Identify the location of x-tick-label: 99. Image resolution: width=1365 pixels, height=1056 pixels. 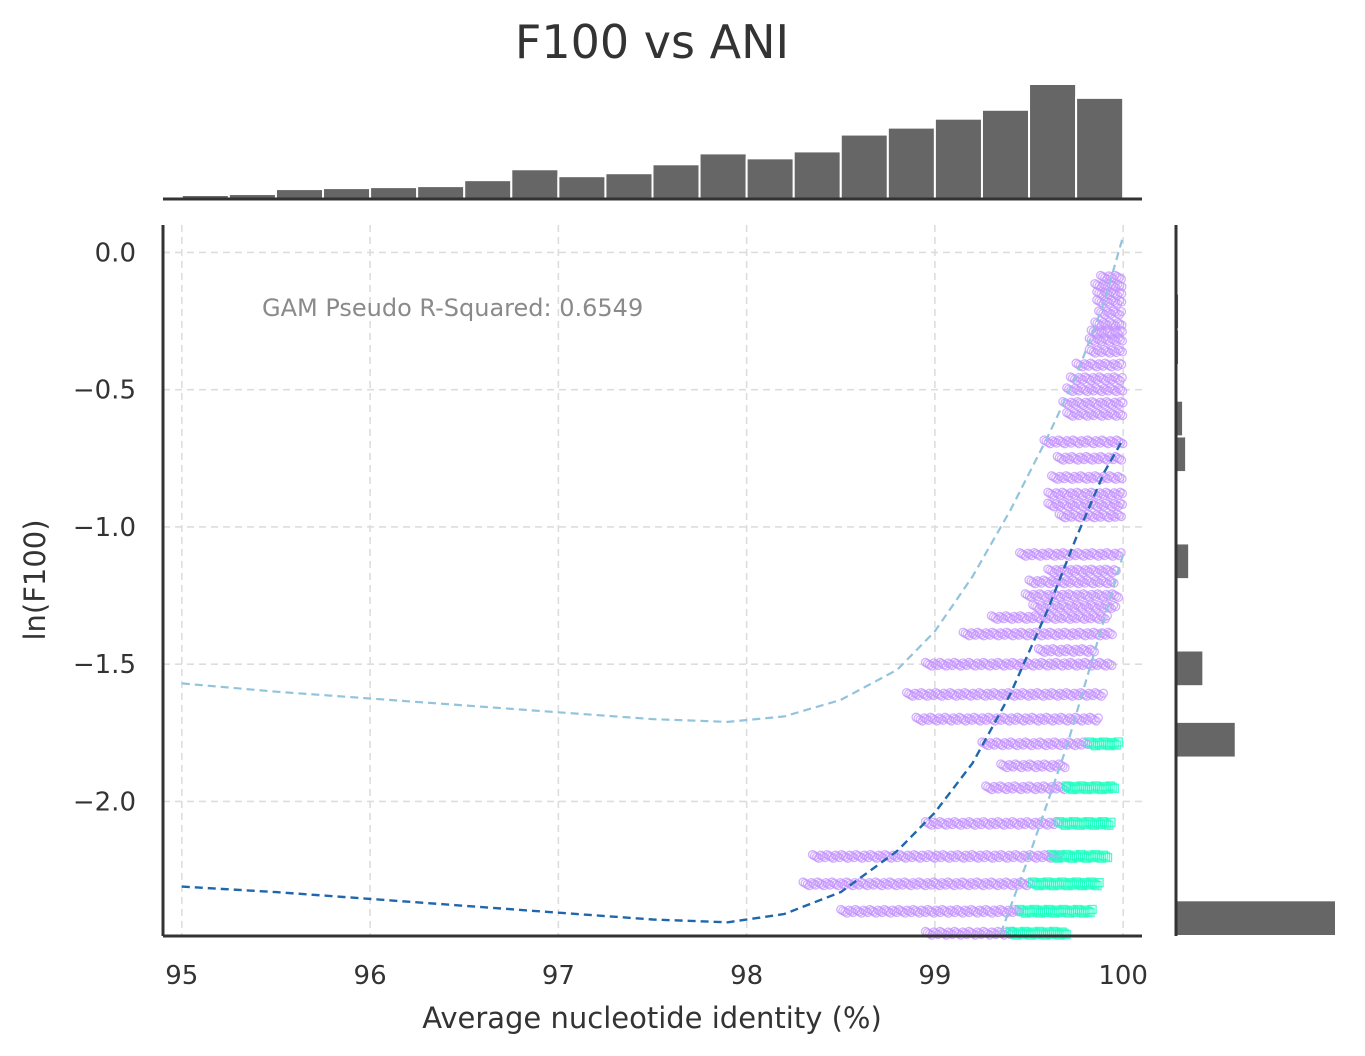
(934, 976).